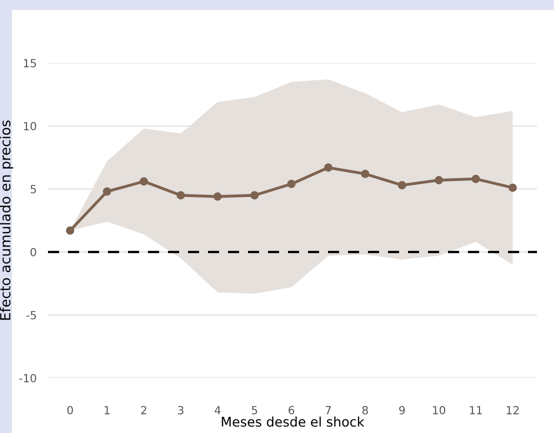 This screenshot has width=554, height=433. What do you see at coordinates (439, 410) in the screenshot?
I see `x-tick-label: 10` at bounding box center [439, 410].